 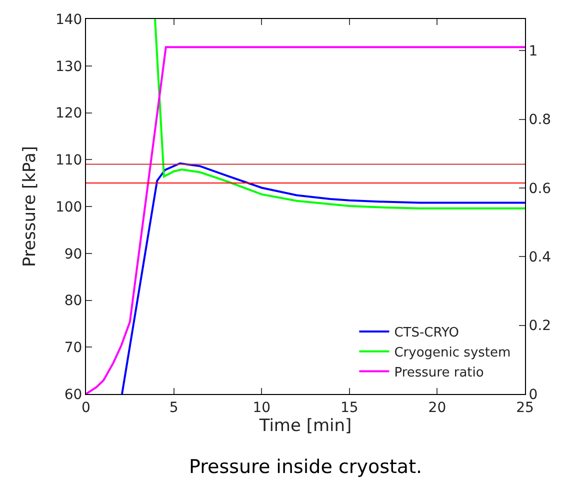 I want to click on y2-tick-label: 0.4, so click(x=540, y=258).